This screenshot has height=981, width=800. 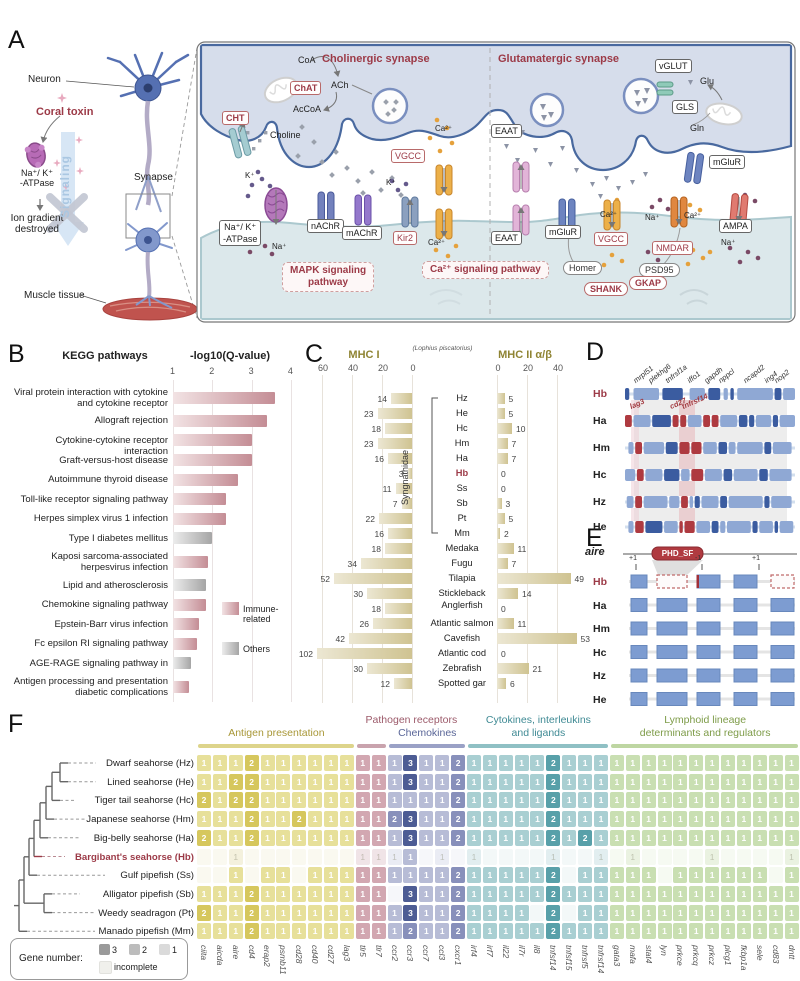 I want to click on heatmap-column-label: tnfrsf5, so click(x=585, y=957).